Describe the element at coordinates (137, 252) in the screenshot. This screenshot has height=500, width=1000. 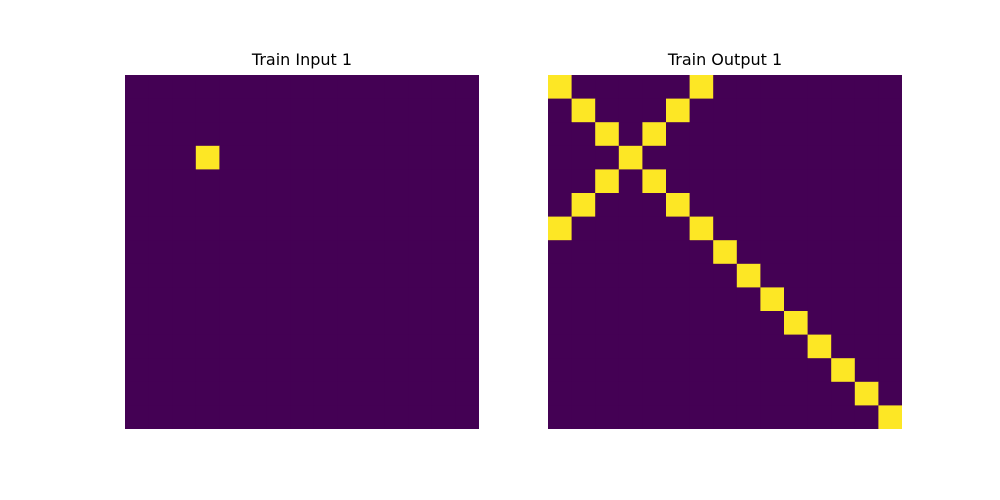
I see `grid-cell-r7-c0` at that location.